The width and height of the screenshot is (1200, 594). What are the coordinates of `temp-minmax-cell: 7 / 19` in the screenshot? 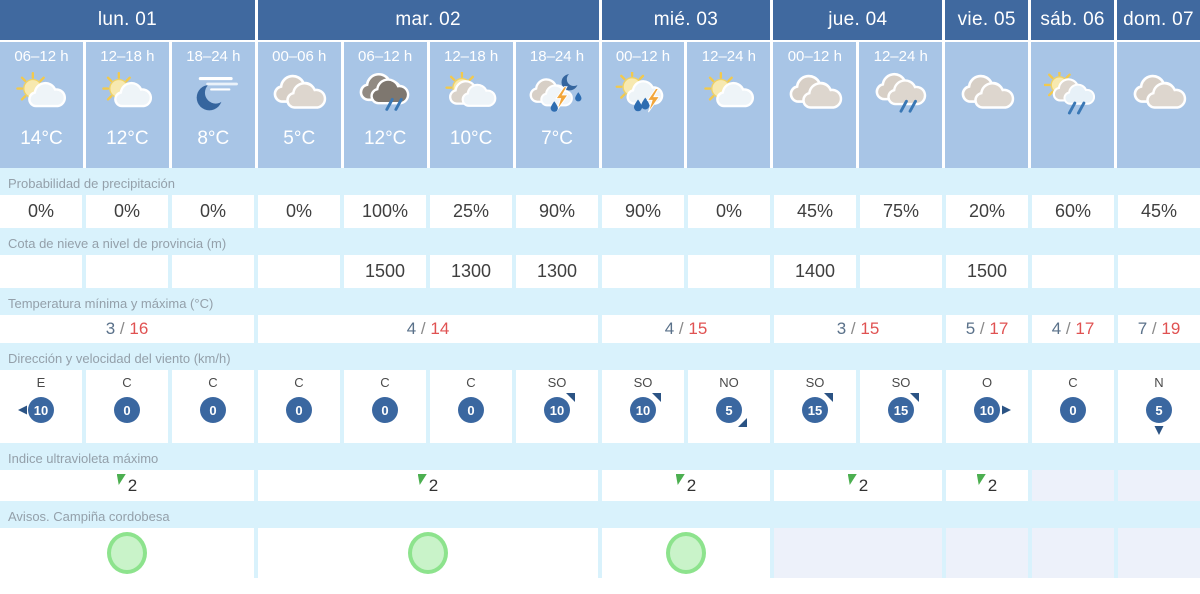 It's located at (1159, 329).